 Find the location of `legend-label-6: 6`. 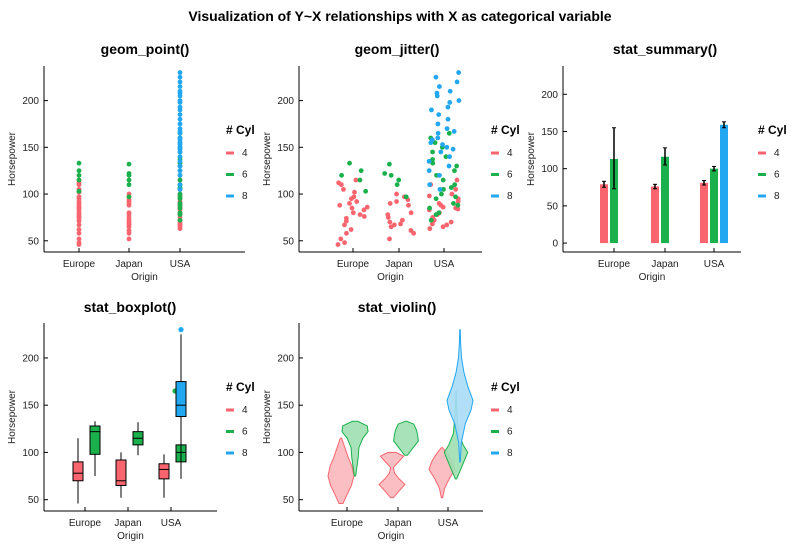

legend-label-6: 6 is located at coordinates (510, 175).